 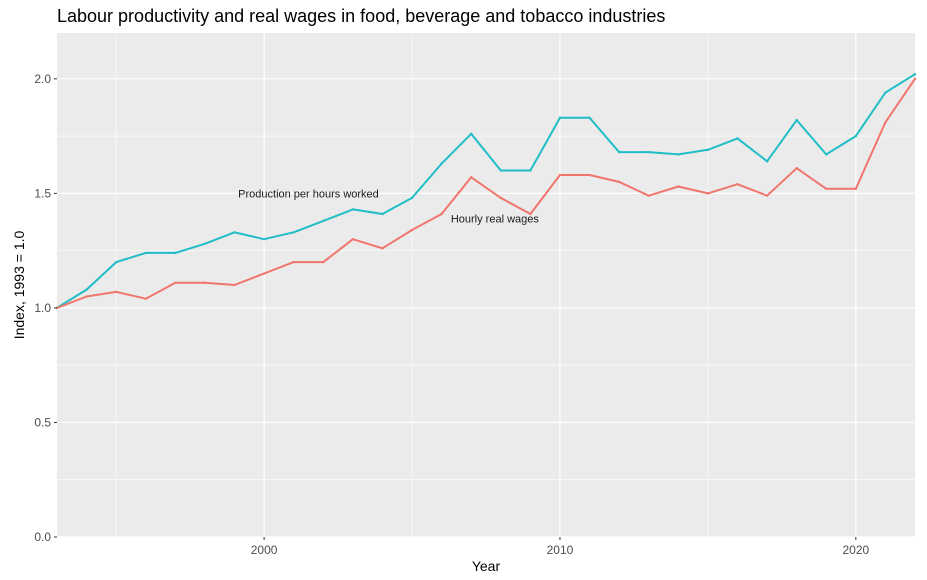 I want to click on x-axis-ticks: 2000 2010 2020, so click(x=560, y=547).